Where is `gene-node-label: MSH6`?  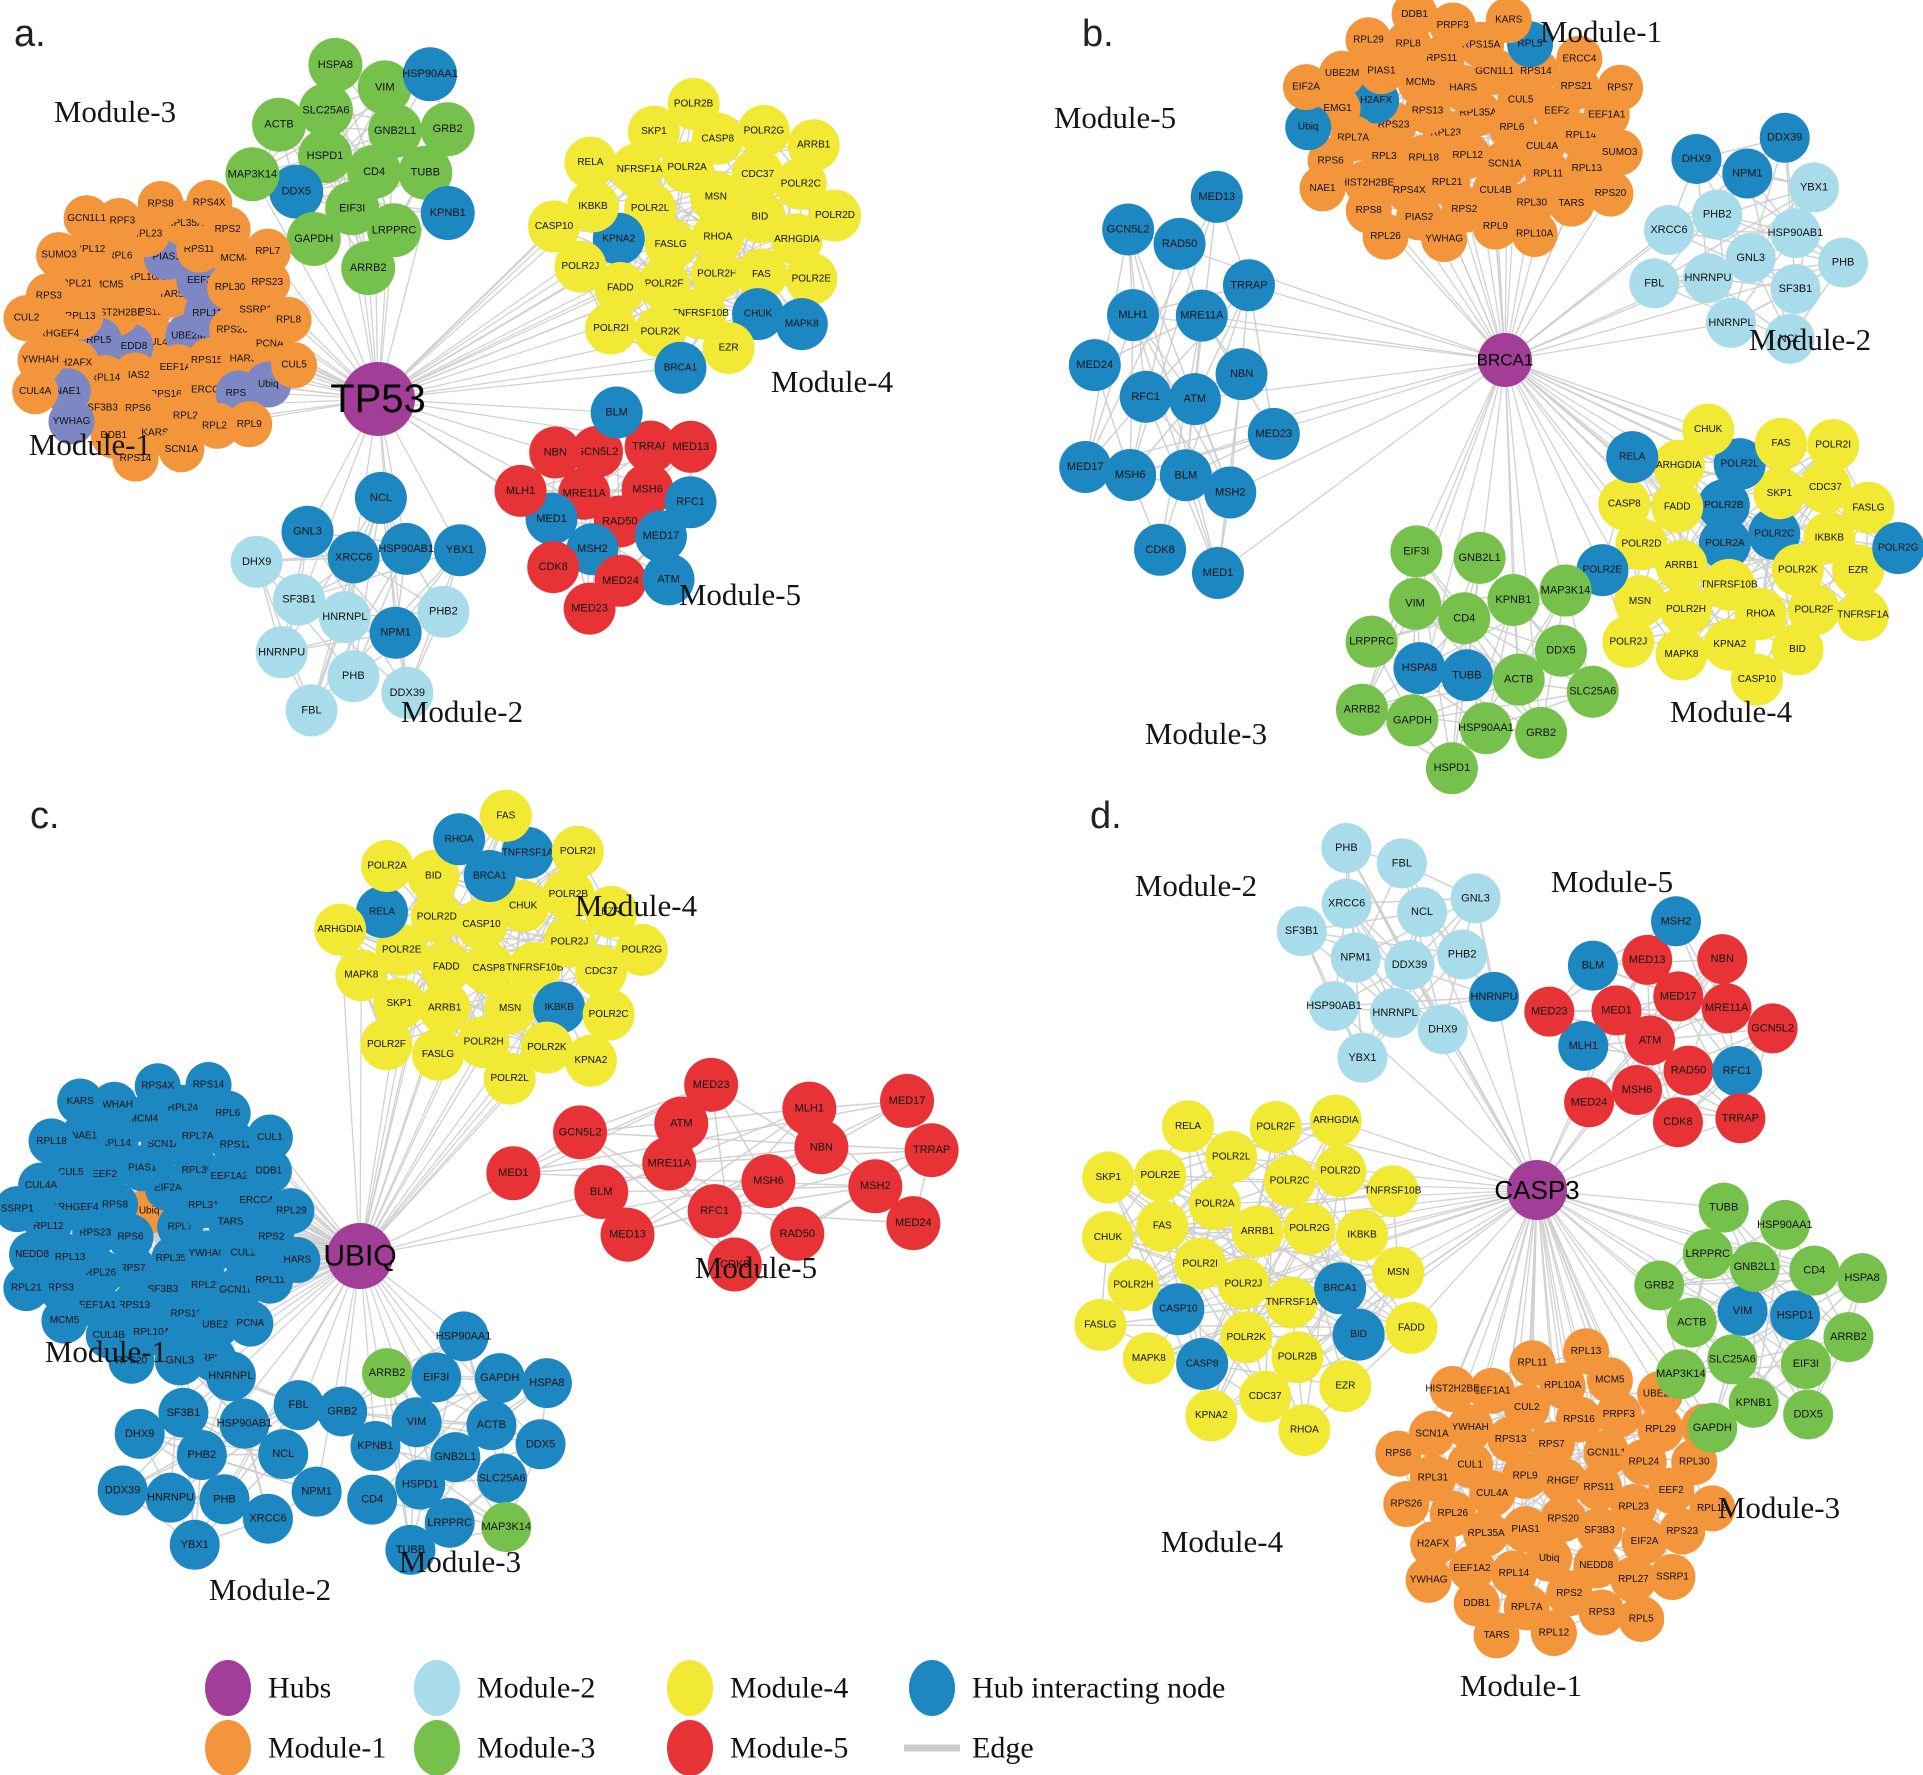 gene-node-label: MSH6 is located at coordinates (647, 490).